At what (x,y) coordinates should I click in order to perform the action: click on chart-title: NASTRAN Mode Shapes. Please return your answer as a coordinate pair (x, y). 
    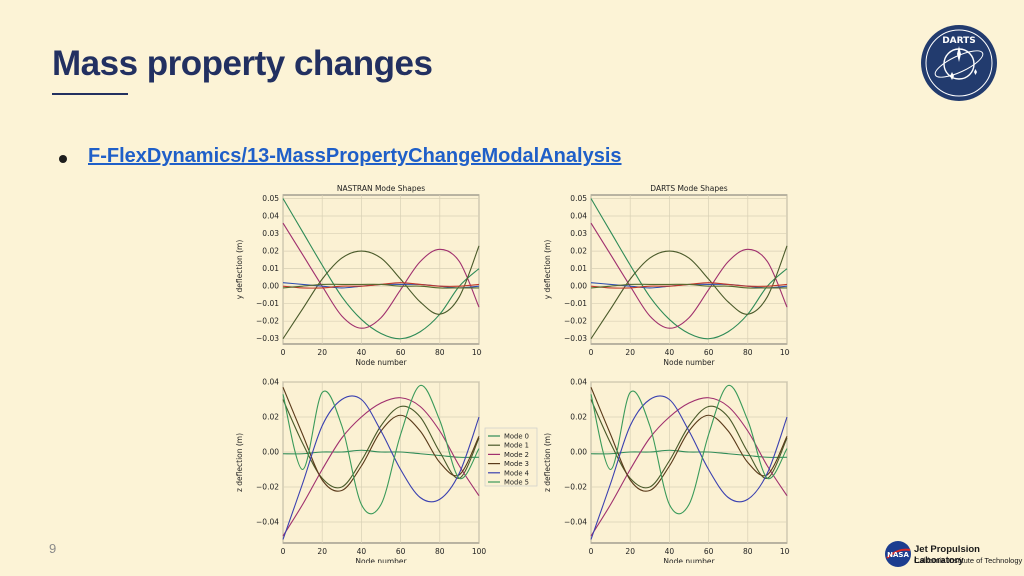
    Looking at the image, I should click on (381, 188).